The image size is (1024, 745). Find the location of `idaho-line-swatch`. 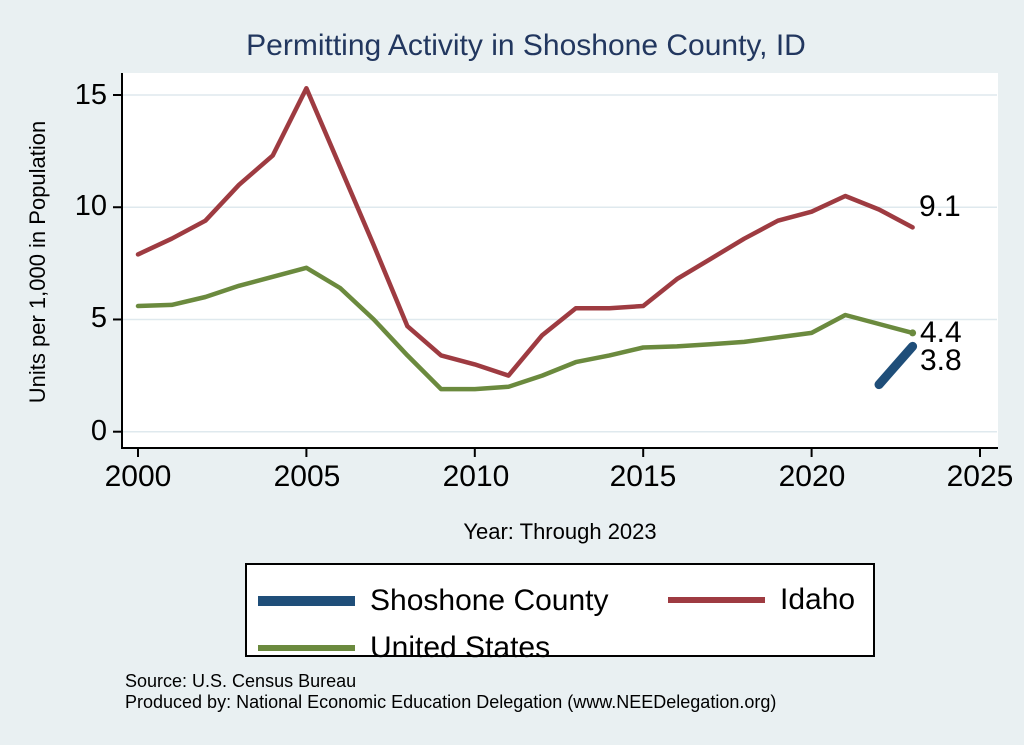

idaho-line-swatch is located at coordinates (716, 600).